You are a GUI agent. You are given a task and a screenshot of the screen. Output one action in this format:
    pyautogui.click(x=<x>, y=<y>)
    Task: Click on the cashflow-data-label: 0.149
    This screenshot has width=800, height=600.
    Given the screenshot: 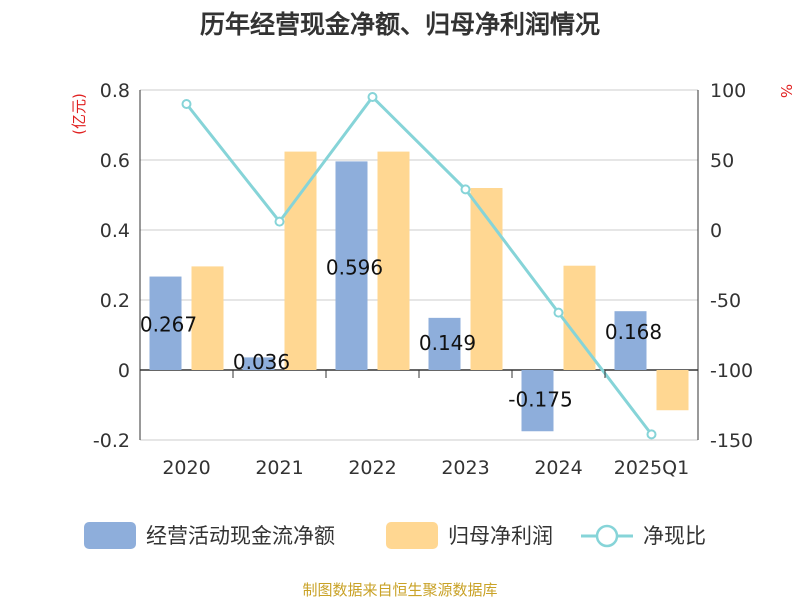 What is the action you would take?
    pyautogui.click(x=447, y=343)
    